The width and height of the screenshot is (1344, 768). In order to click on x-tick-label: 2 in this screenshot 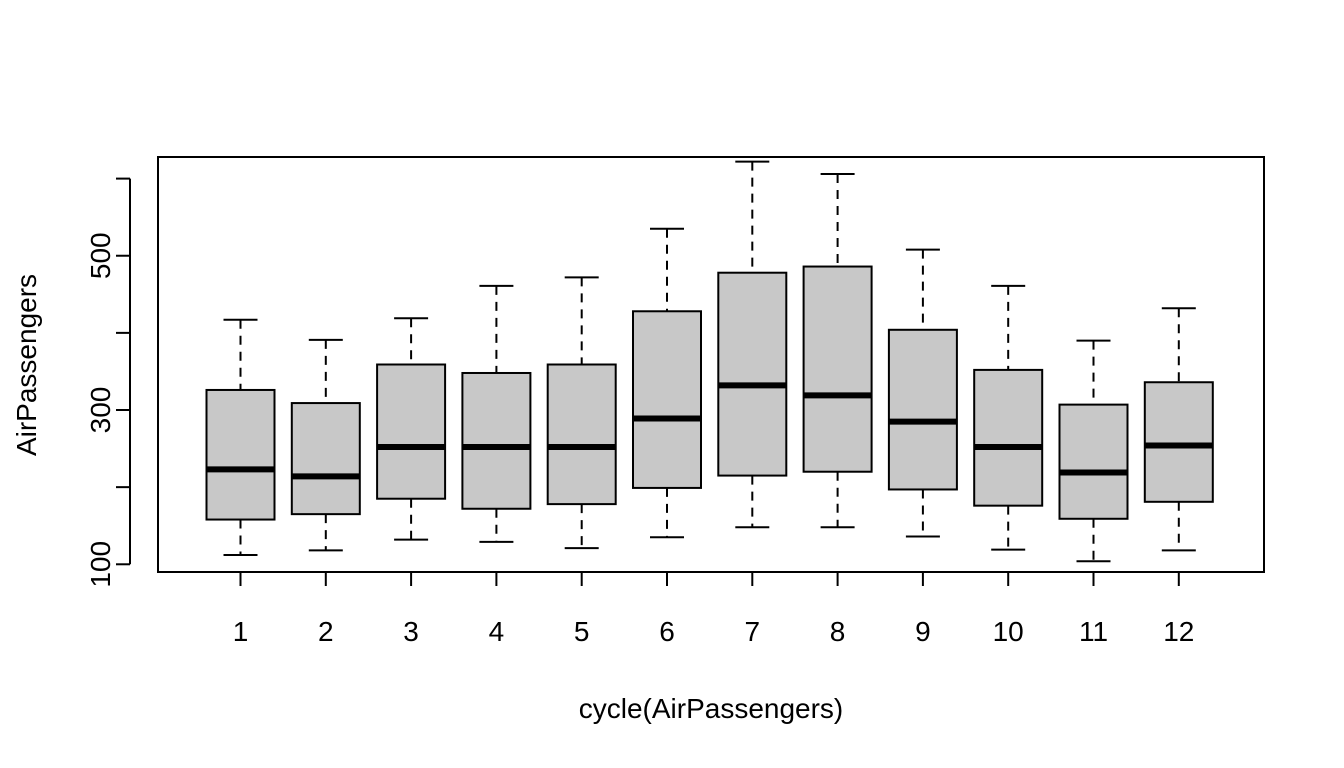, I will do `click(326, 631)`.